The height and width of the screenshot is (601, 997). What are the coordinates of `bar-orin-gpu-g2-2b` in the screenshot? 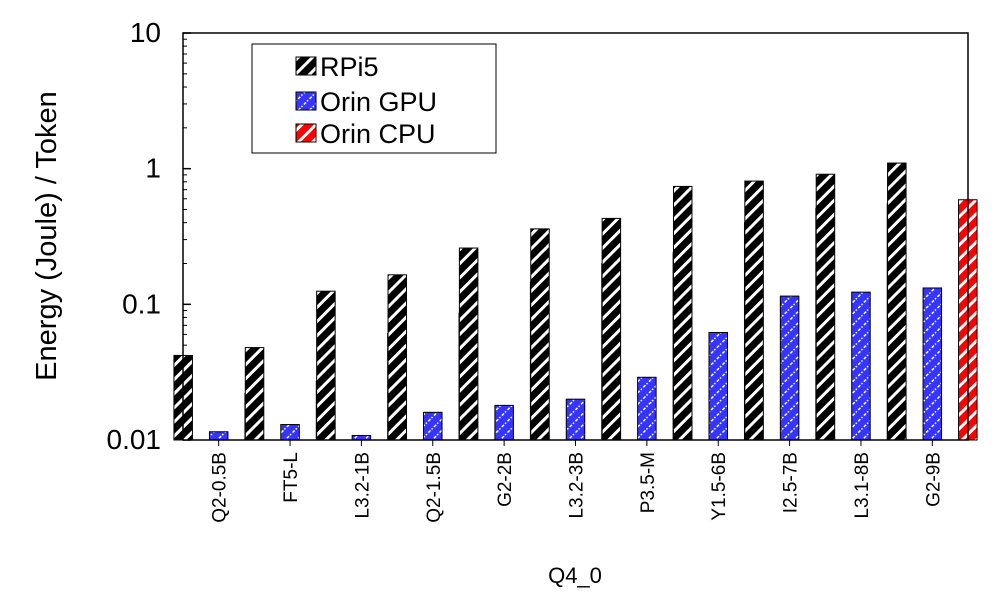 It's located at (504, 422).